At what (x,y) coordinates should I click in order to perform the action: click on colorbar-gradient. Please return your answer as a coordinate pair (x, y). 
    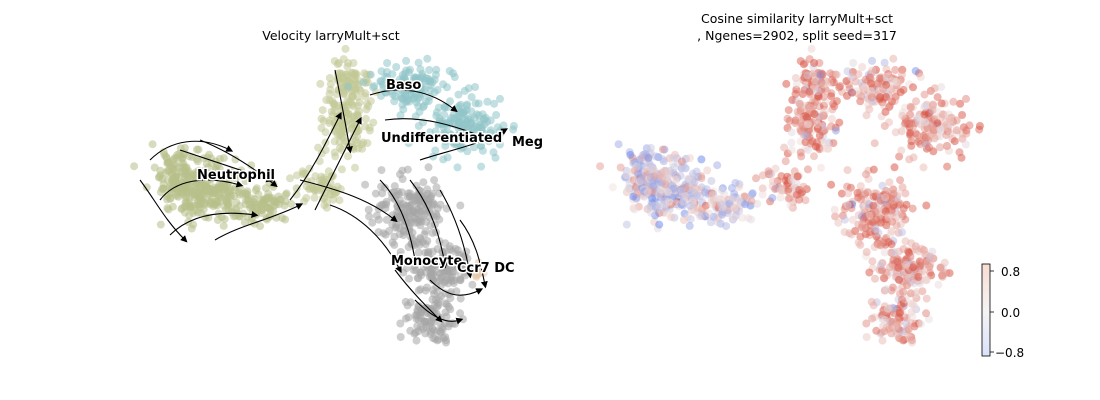
    Looking at the image, I should click on (986, 310).